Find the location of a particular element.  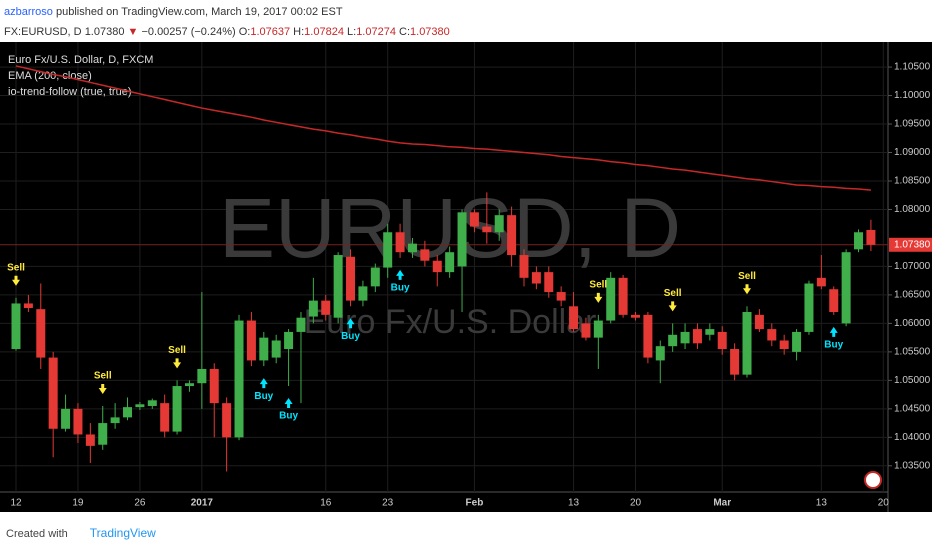

arrow: ▼ is located at coordinates (133, 32).